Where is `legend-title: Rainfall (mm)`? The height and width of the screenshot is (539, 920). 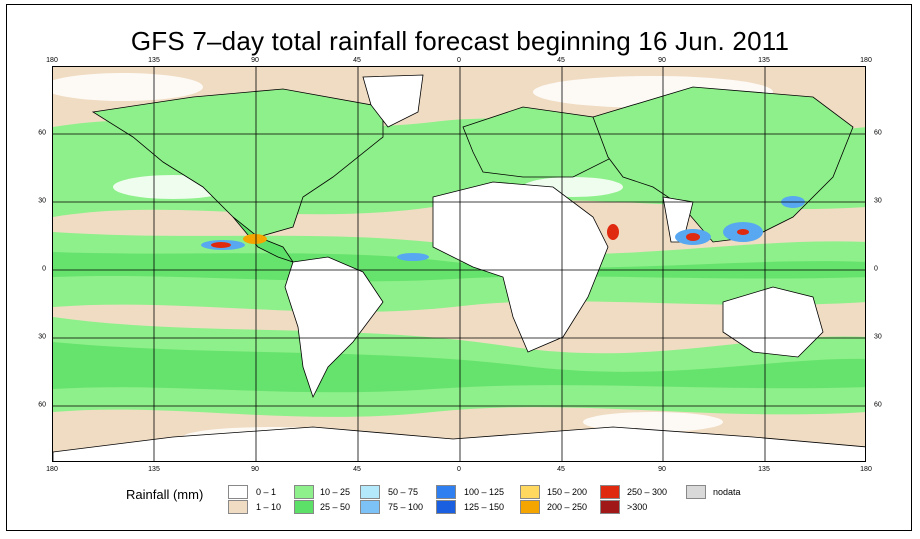
legend-title: Rainfall (mm) is located at coordinates (165, 494).